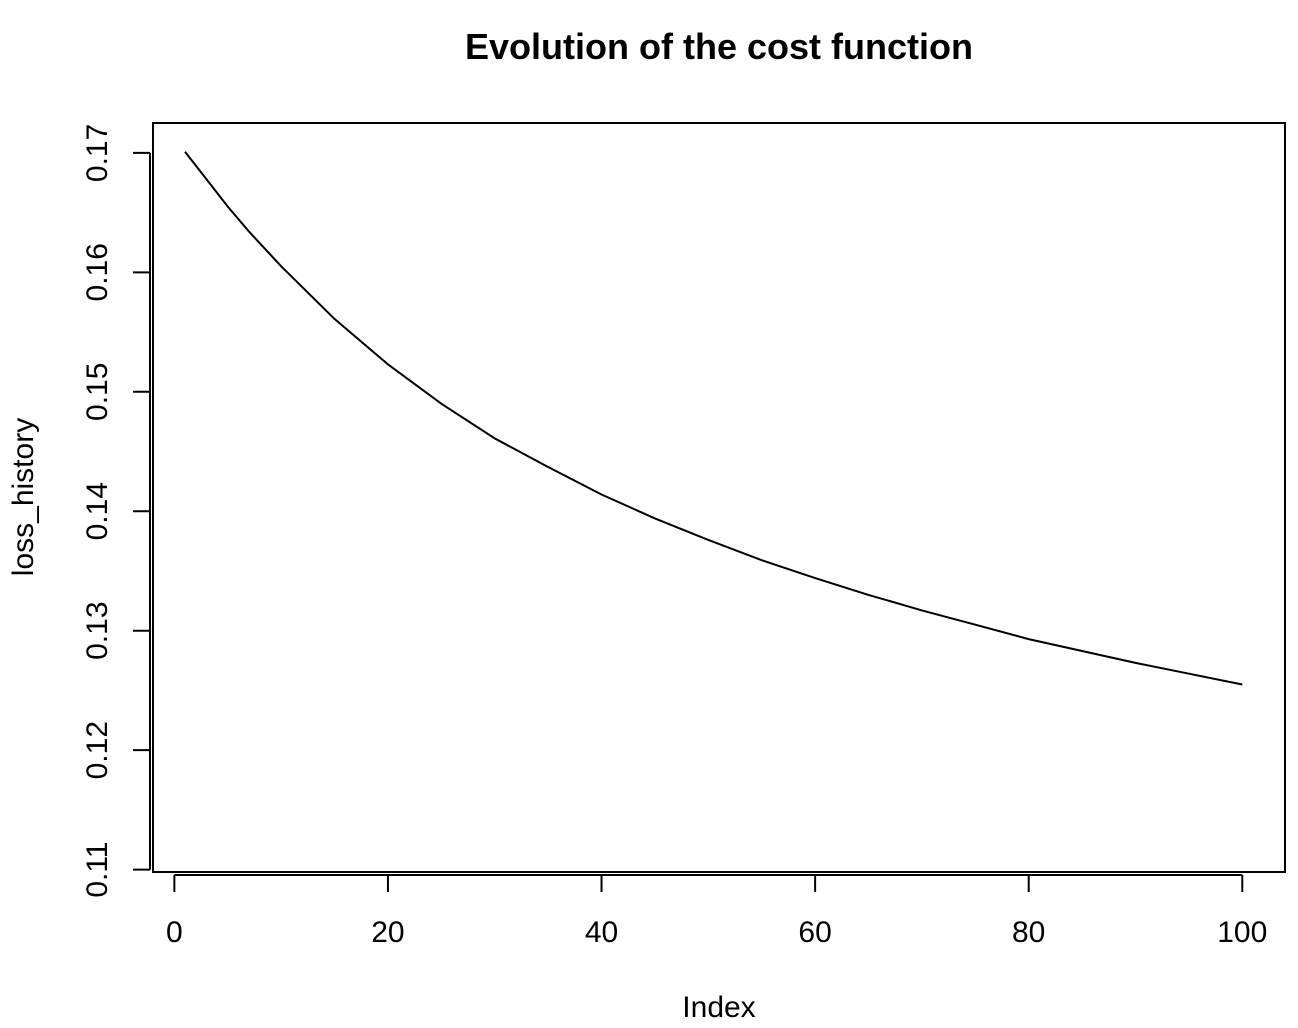 This screenshot has height=1028, width=1298. I want to click on y-tick-label: 0.13, so click(97, 631).